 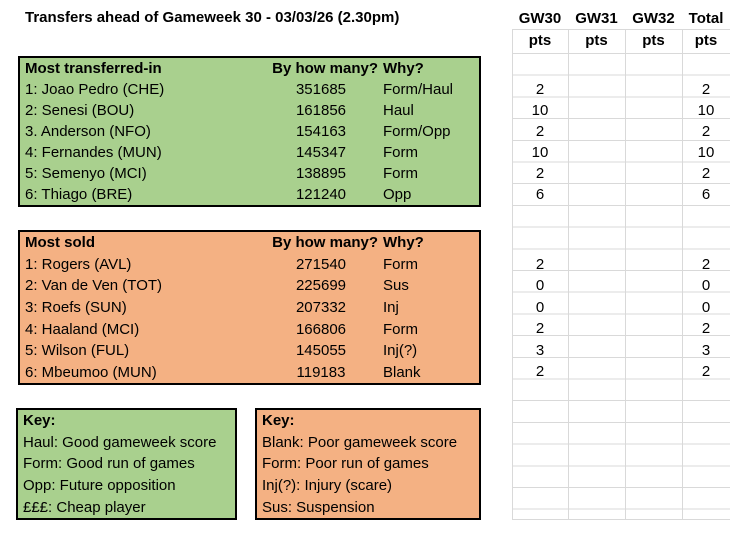 I want to click on transfer-reason: Sus, so click(x=396, y=286).